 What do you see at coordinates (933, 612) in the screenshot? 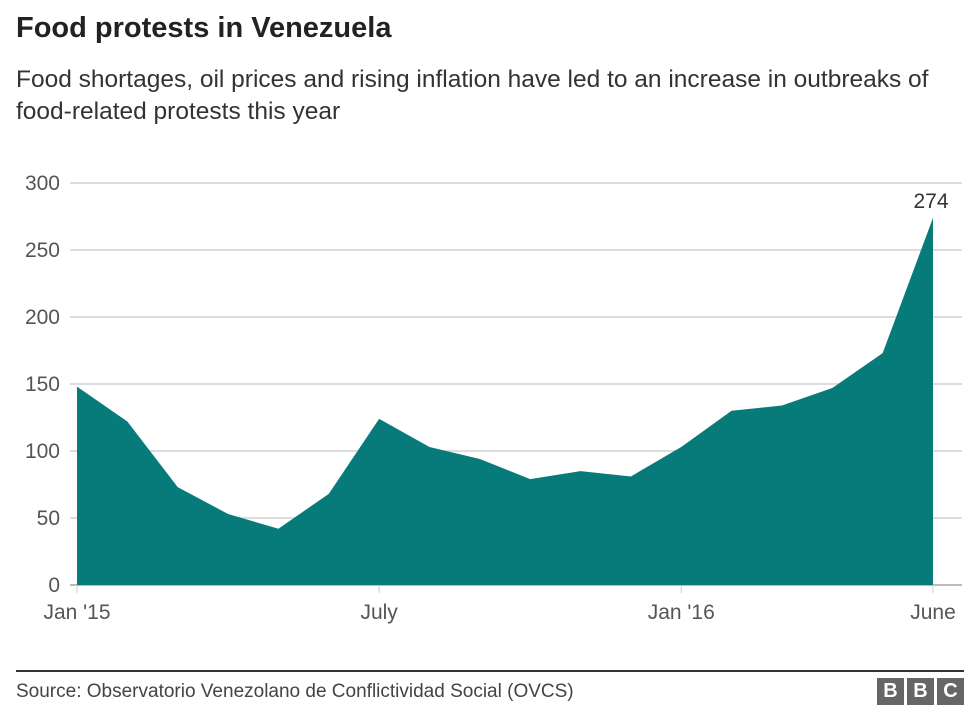
I see `x-tick-label: June` at bounding box center [933, 612].